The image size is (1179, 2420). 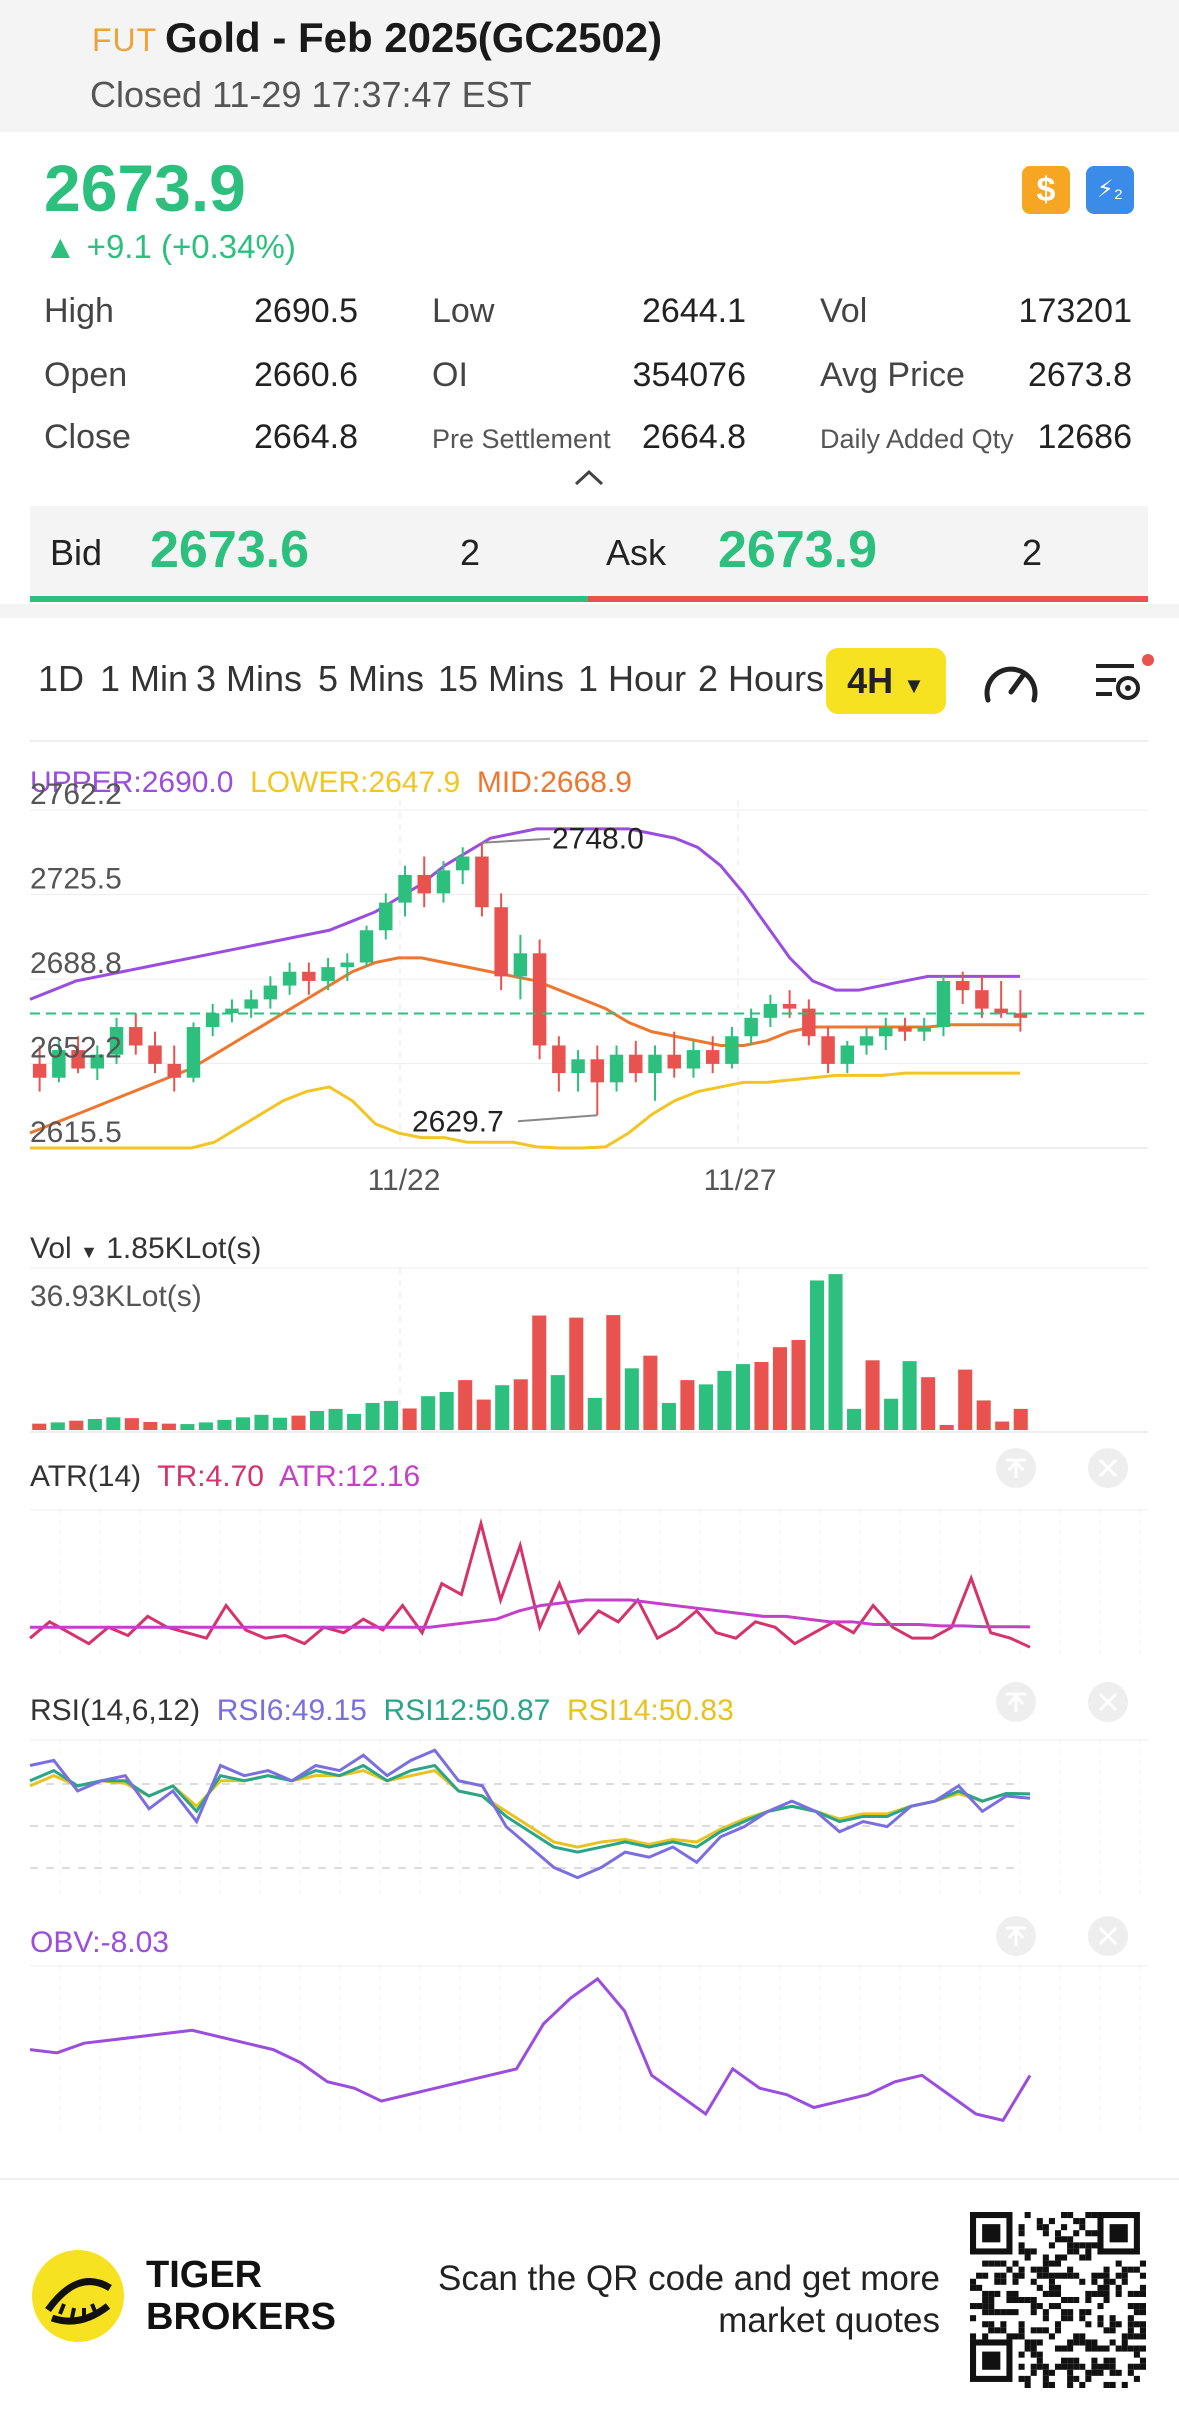 What do you see at coordinates (914, 685) in the screenshot?
I see `caret-down-icon: ▼` at bounding box center [914, 685].